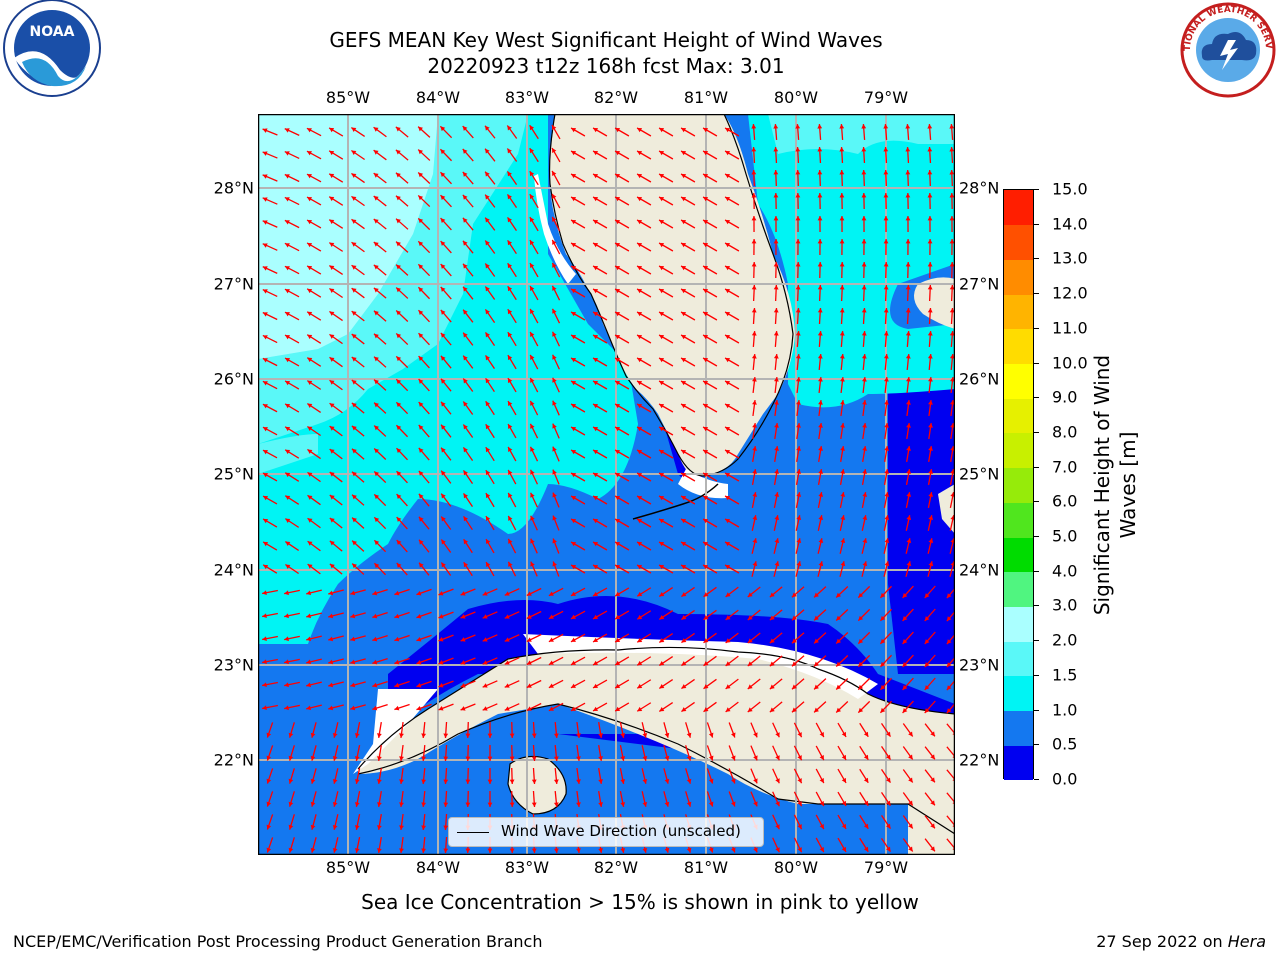  I want to click on bahamas-island, so click(946, 509).